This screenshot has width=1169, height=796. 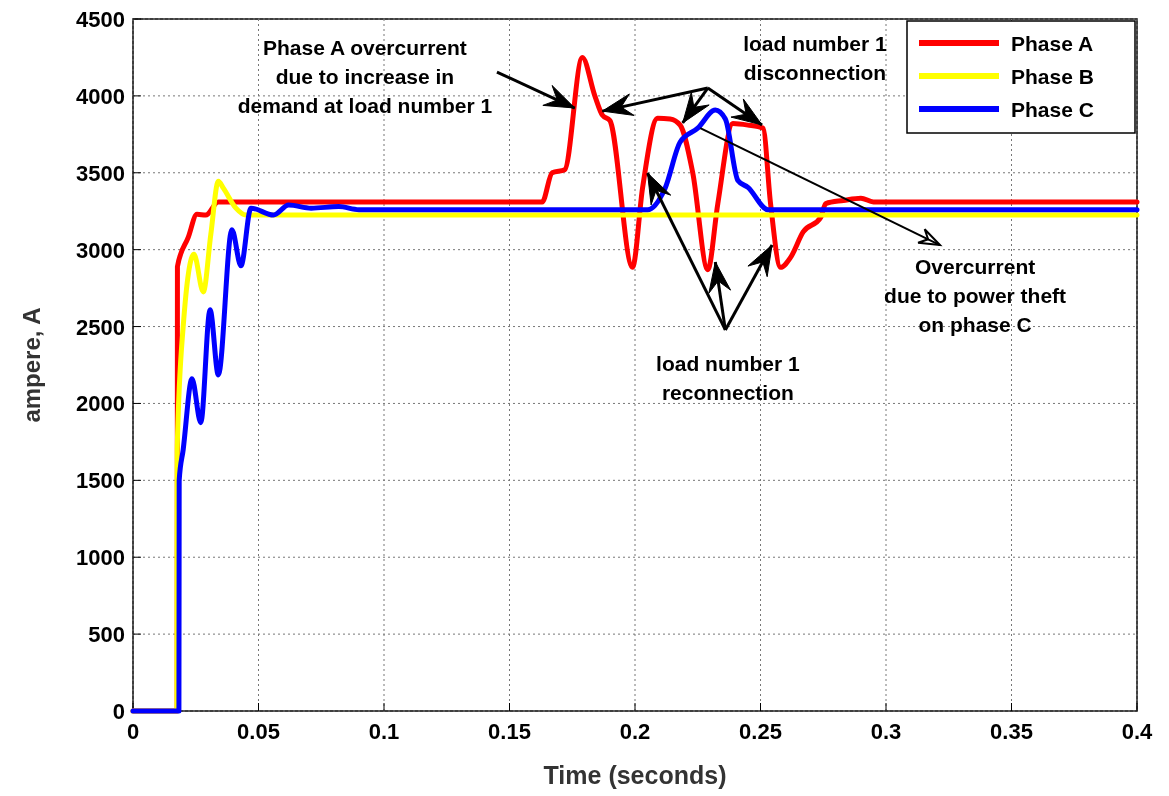 What do you see at coordinates (100, 404) in the screenshot?
I see `y-tick-label: 2000` at bounding box center [100, 404].